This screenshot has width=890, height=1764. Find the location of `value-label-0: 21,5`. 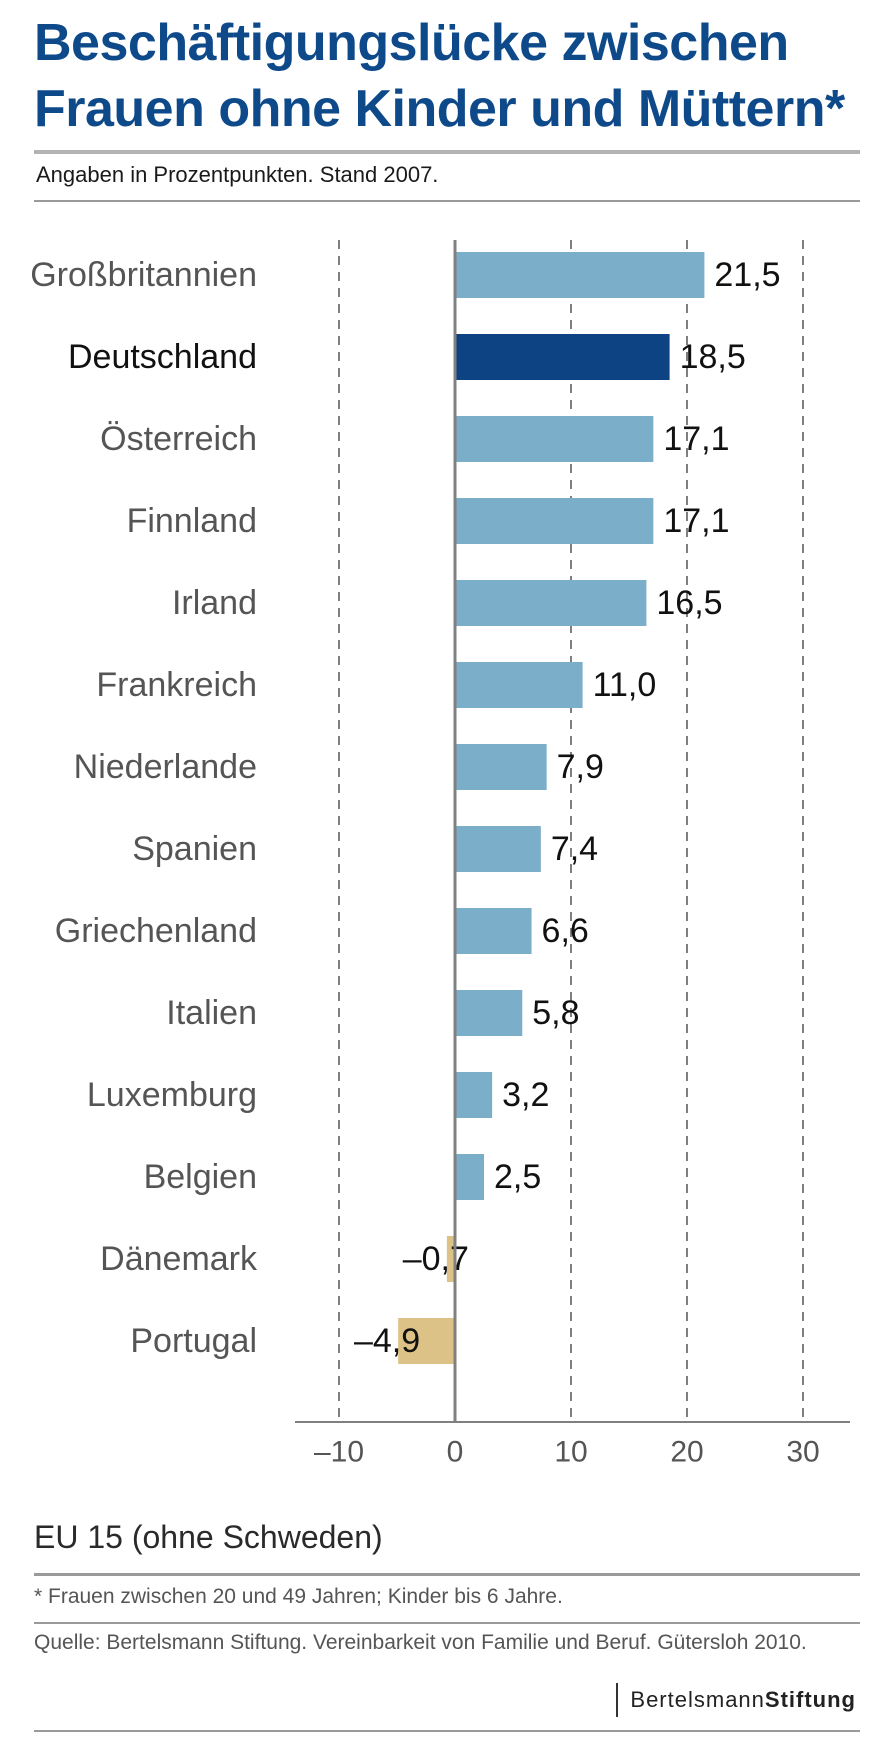

value-label-0: 21,5 is located at coordinates (747, 275).